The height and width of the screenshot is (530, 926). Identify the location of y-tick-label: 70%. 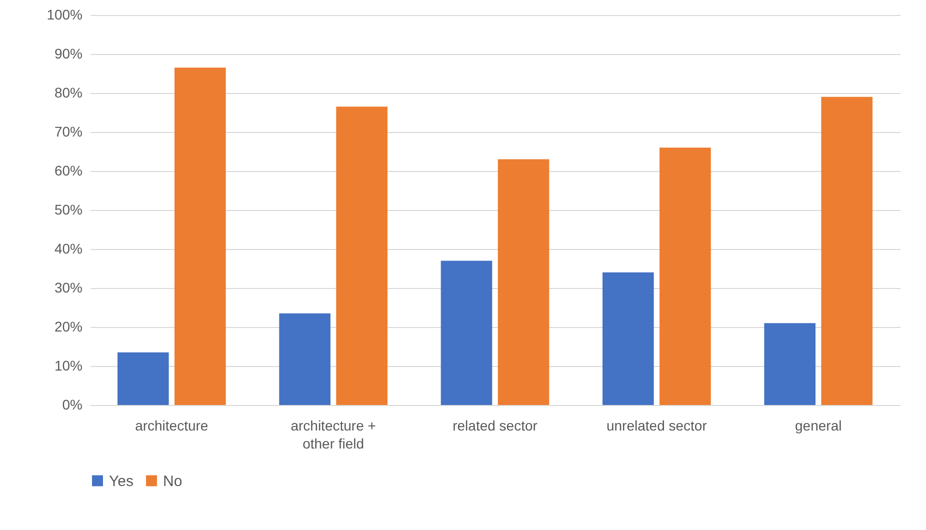
(68, 132).